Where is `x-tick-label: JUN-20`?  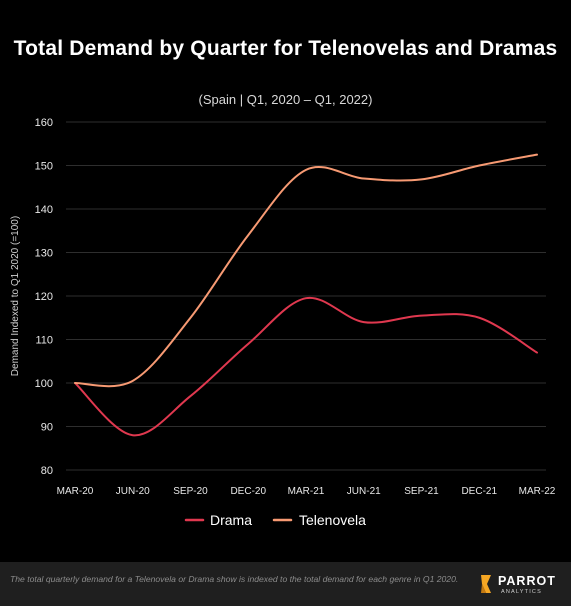
x-tick-label: JUN-20 is located at coordinates (133, 491).